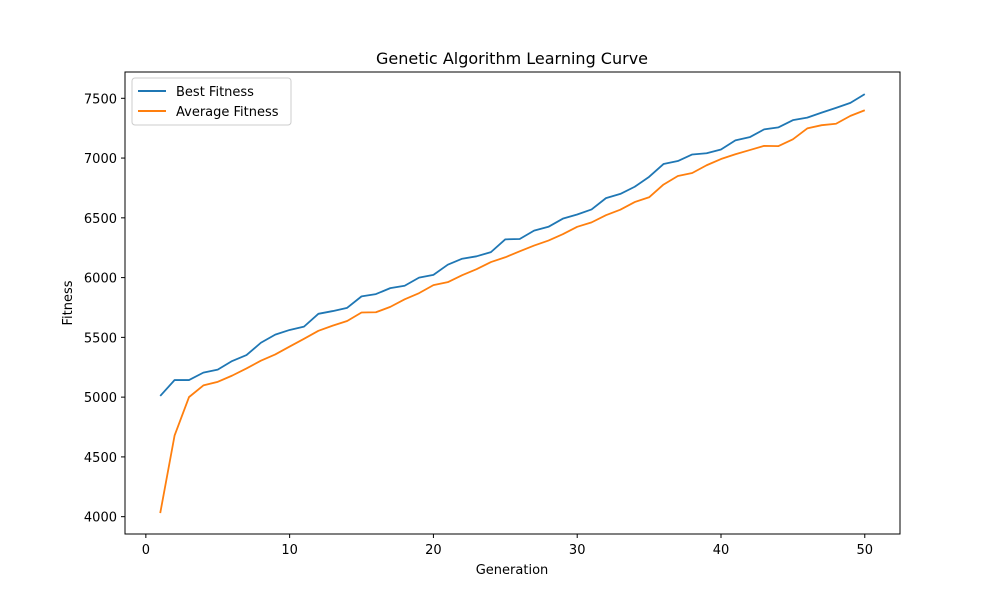  What do you see at coordinates (100, 279) in the screenshot?
I see `y-tick-label: 6000` at bounding box center [100, 279].